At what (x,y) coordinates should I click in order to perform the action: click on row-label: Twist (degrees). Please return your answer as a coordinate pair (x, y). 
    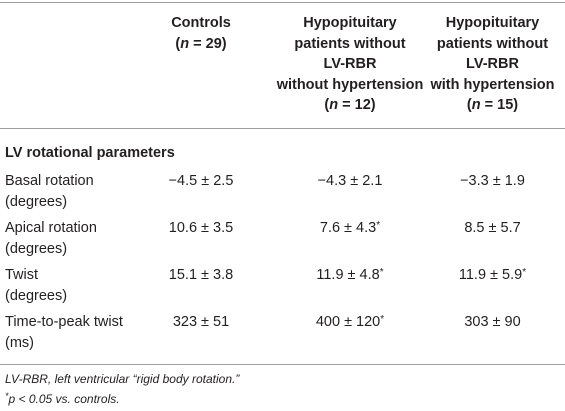
    Looking at the image, I should click on (36, 285).